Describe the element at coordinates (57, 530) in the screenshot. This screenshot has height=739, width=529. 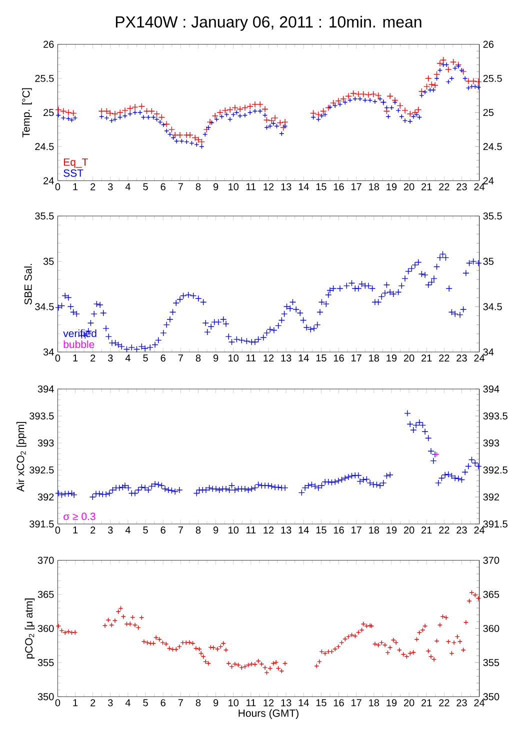
I see `x-tick-label: 0` at that location.